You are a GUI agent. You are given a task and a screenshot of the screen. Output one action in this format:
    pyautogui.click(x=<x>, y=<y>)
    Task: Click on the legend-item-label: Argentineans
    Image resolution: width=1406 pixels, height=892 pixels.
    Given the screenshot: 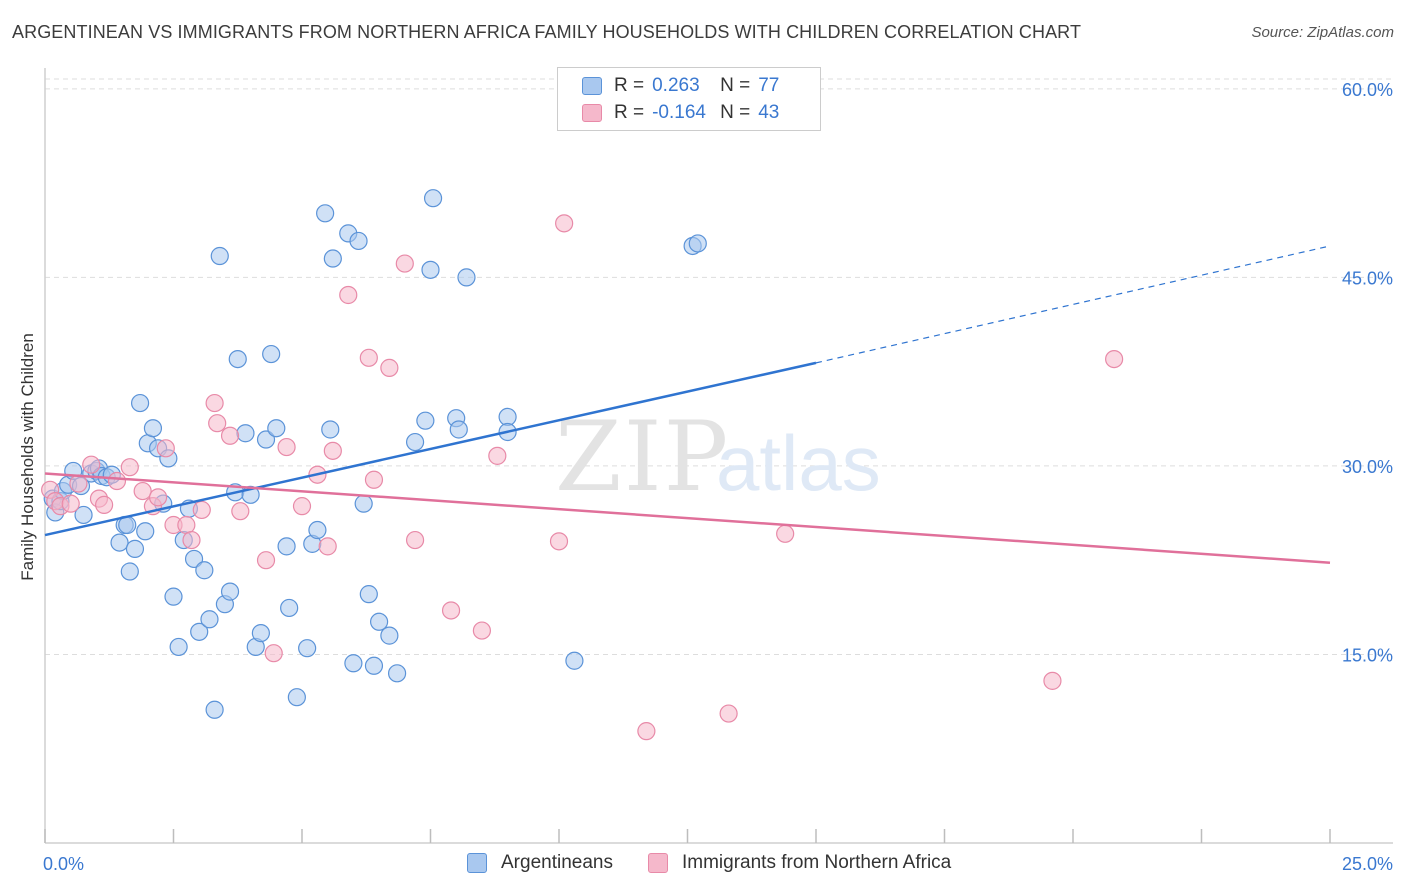 What is the action you would take?
    pyautogui.click(x=557, y=862)
    